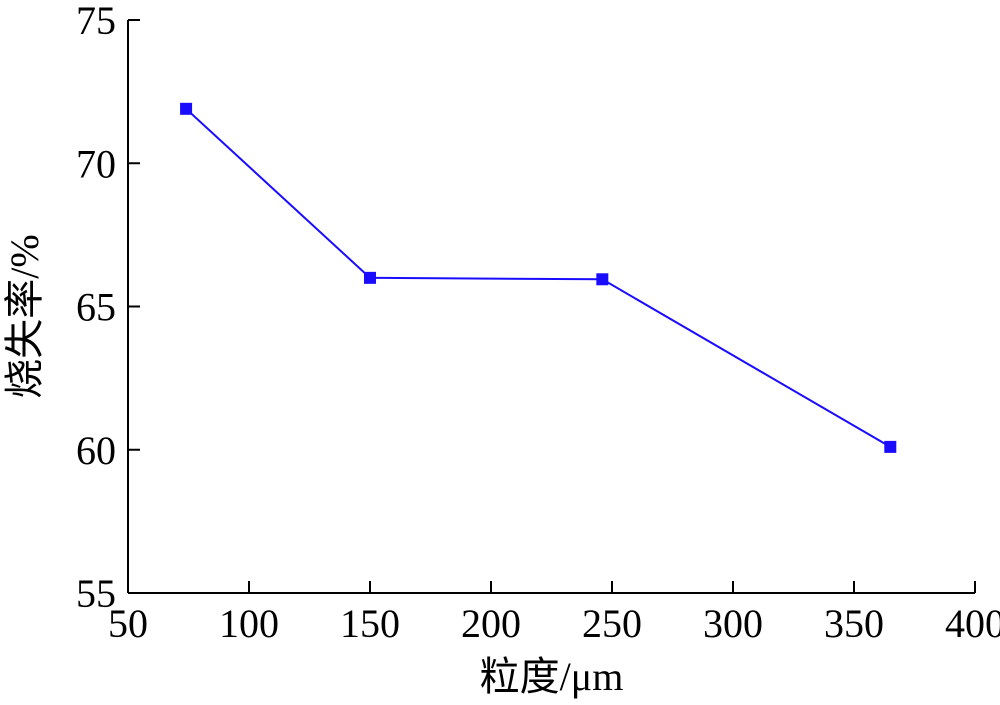 The width and height of the screenshot is (1000, 705). I want to click on y-tick-label: 65, so click(96, 307).